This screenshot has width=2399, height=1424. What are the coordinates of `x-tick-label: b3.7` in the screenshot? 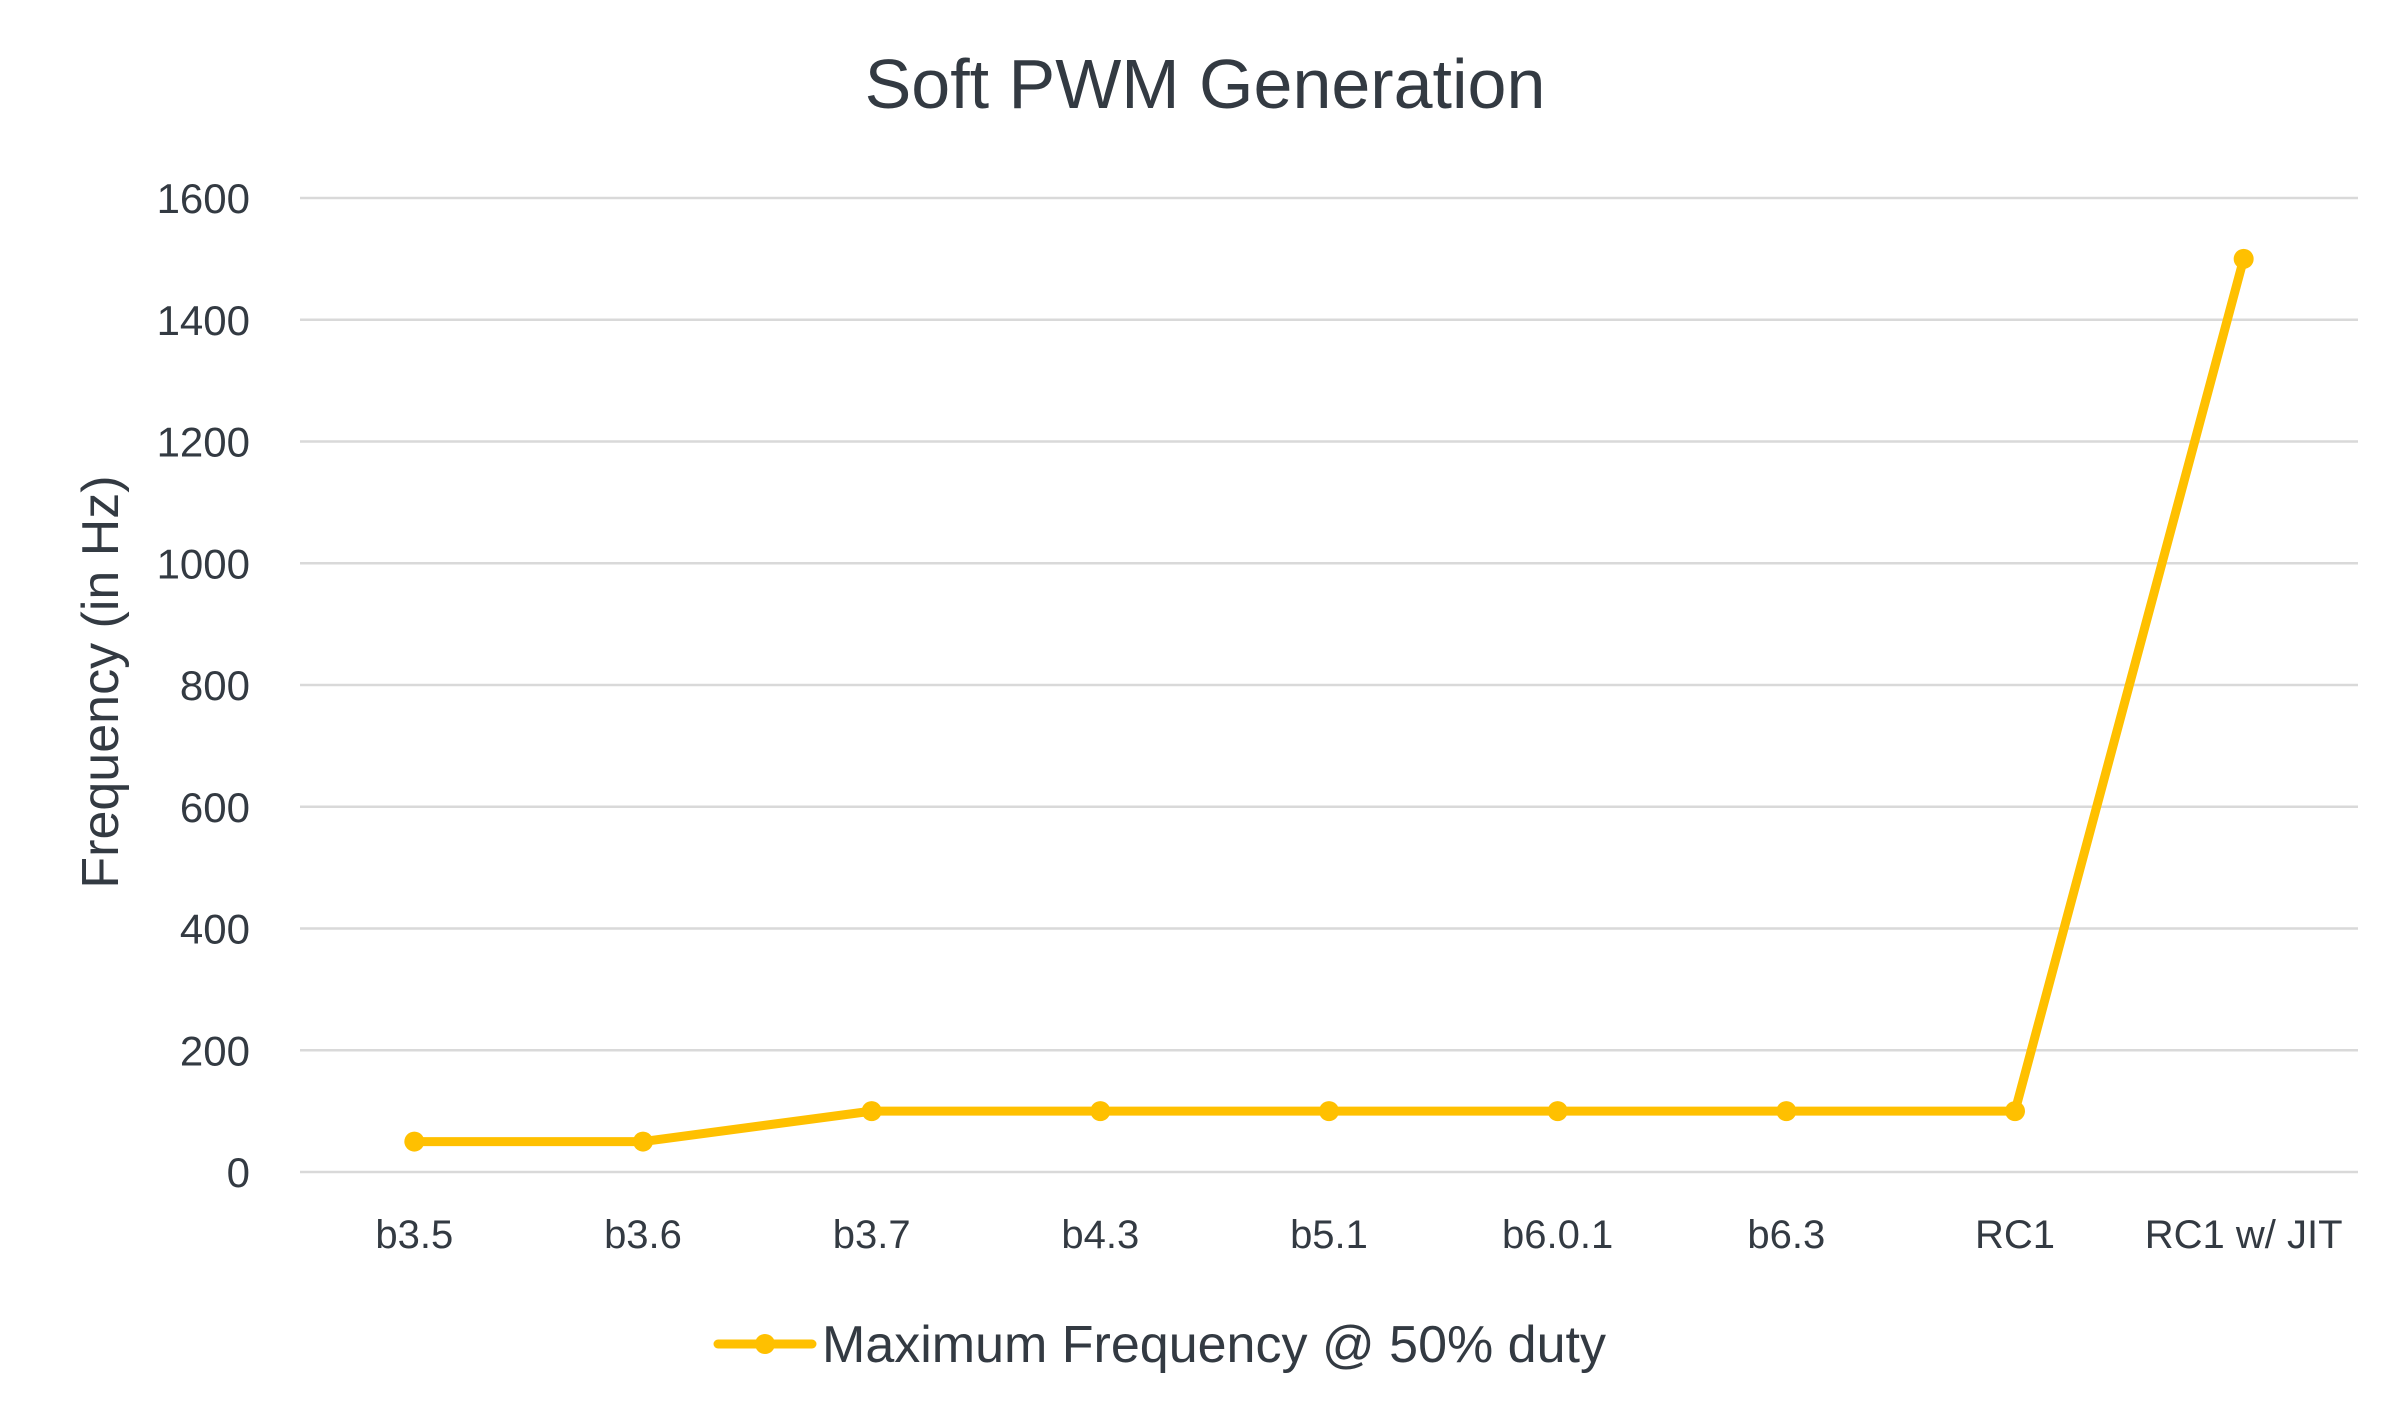 It's located at (872, 1235).